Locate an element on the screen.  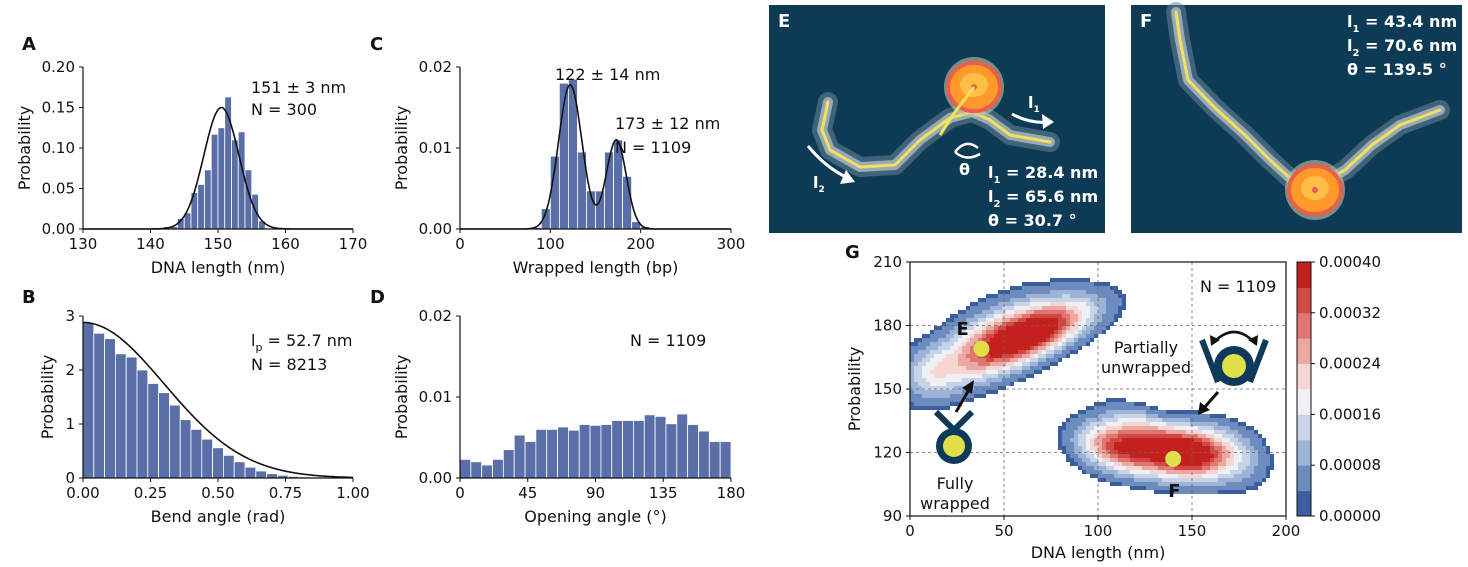
panel-D-bar is located at coordinates (617, 449).